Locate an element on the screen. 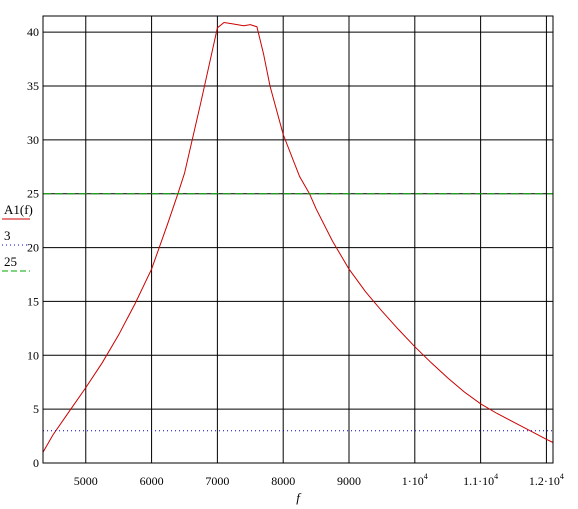 Image resolution: width=578 pixels, height=509 pixels. x-tick-labels: 5000 6000 7000 8000 9000 1·10⁴ 1.1·10⁴ 1.2·10⁴ is located at coordinates (319, 480).